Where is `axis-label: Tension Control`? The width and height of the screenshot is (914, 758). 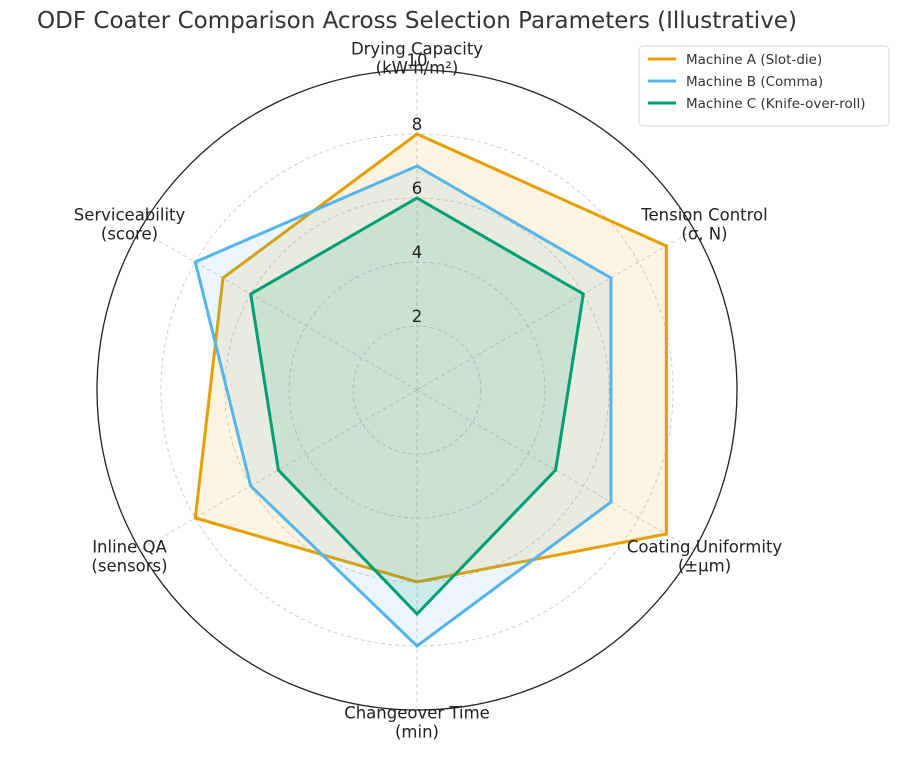 axis-label: Tension Control is located at coordinates (704, 215).